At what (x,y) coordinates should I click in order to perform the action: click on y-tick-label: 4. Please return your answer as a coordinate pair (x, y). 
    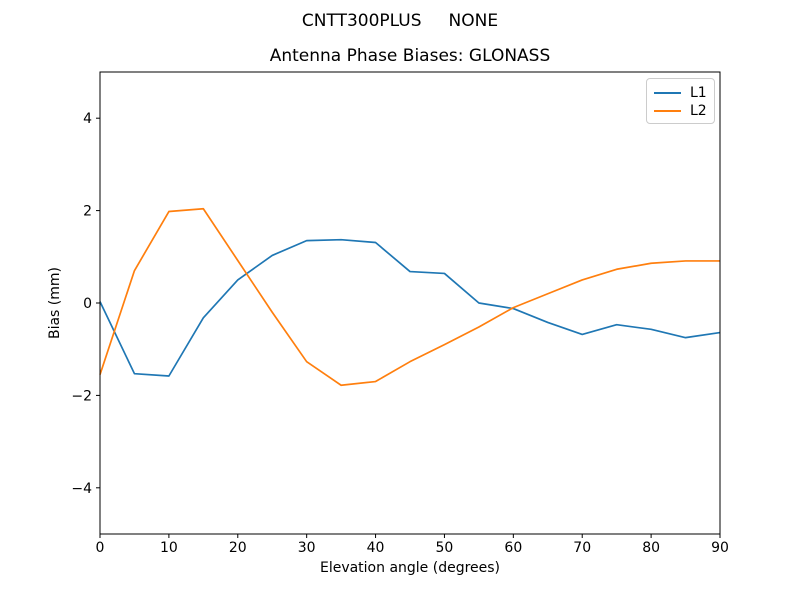
    Looking at the image, I should click on (87, 119).